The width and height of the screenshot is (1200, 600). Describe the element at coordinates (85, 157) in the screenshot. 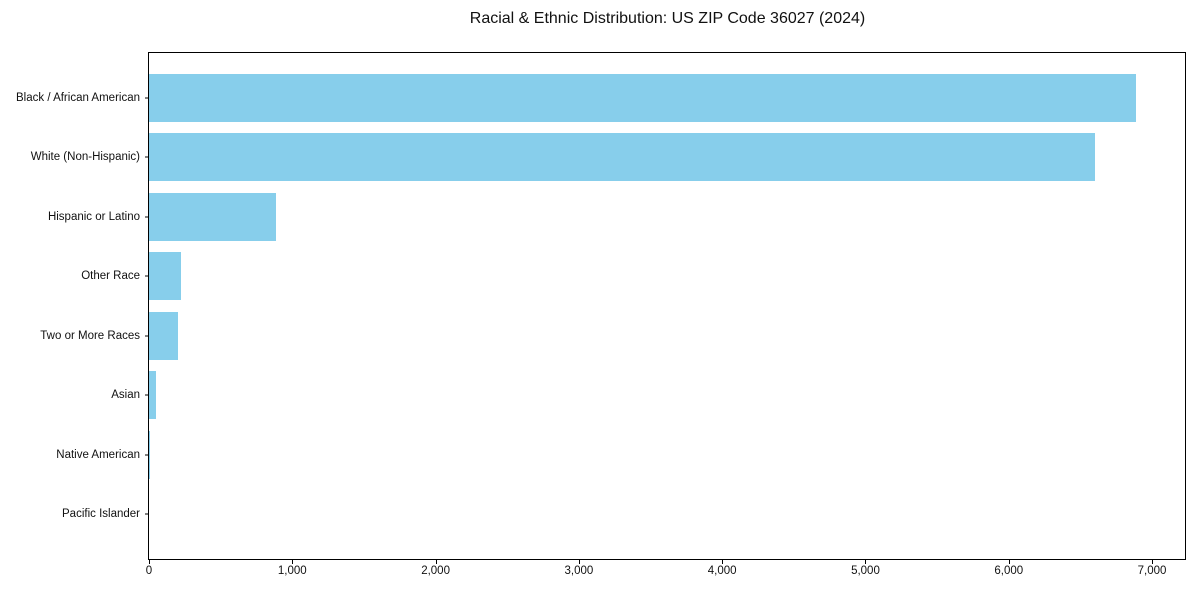

I see `y-tick-label-white-non-hispanic: White (Non-Hispanic)` at that location.